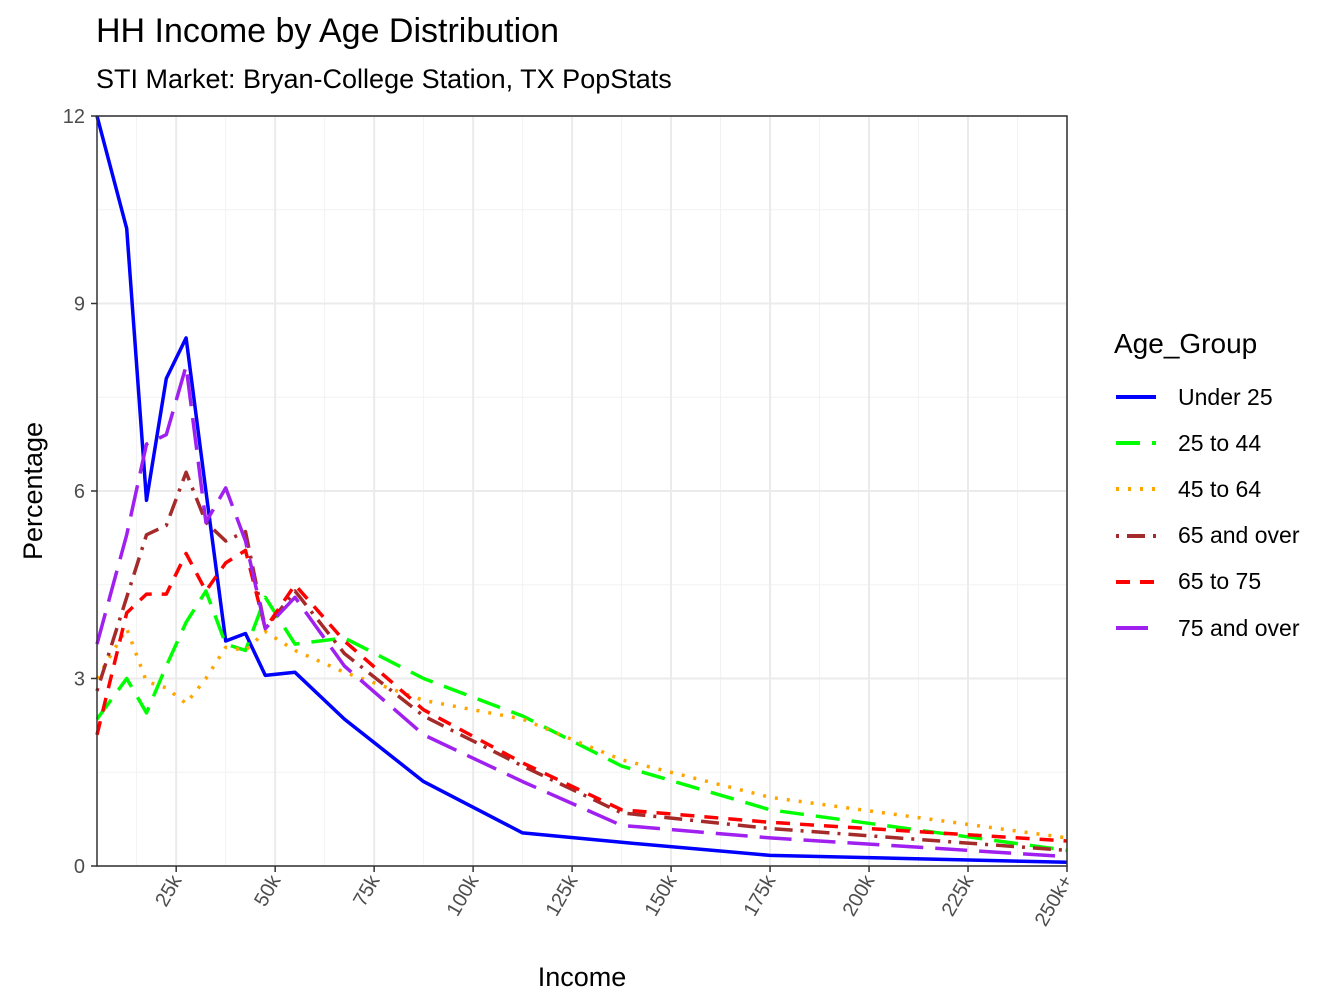 Image resolution: width=1344 pixels, height=1008 pixels. Describe the element at coordinates (1220, 488) in the screenshot. I see `legend-label: 45 to 64` at that location.